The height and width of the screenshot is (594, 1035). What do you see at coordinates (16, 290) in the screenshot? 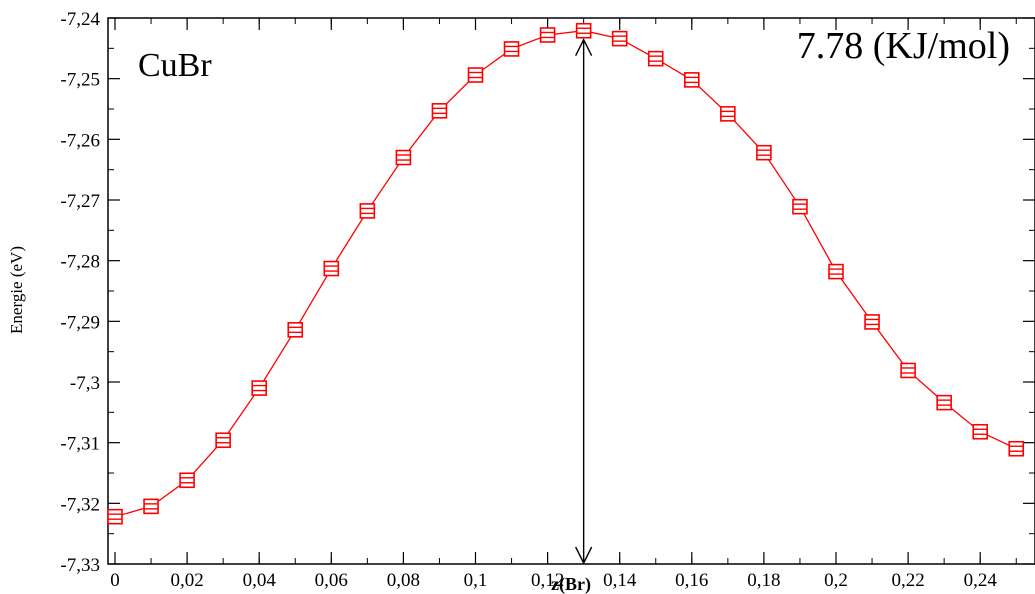
I see `y-axis-title: Energie (eV)` at bounding box center [16, 290].